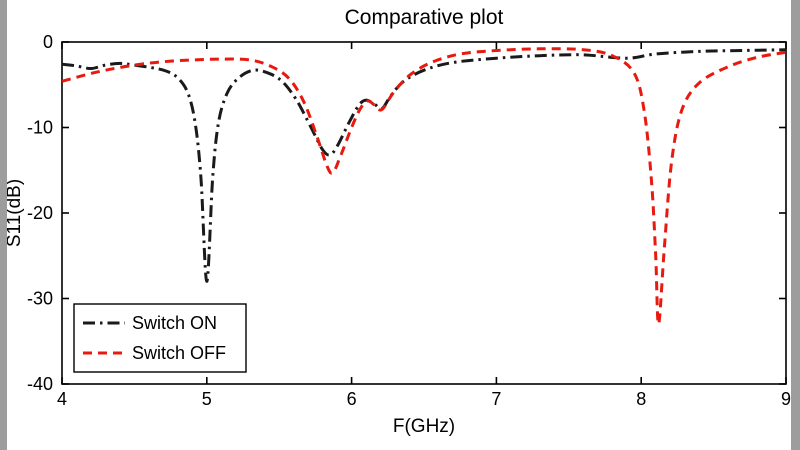 Image resolution: width=800 pixels, height=450 pixels. I want to click on left-matte, so click(3, 225).